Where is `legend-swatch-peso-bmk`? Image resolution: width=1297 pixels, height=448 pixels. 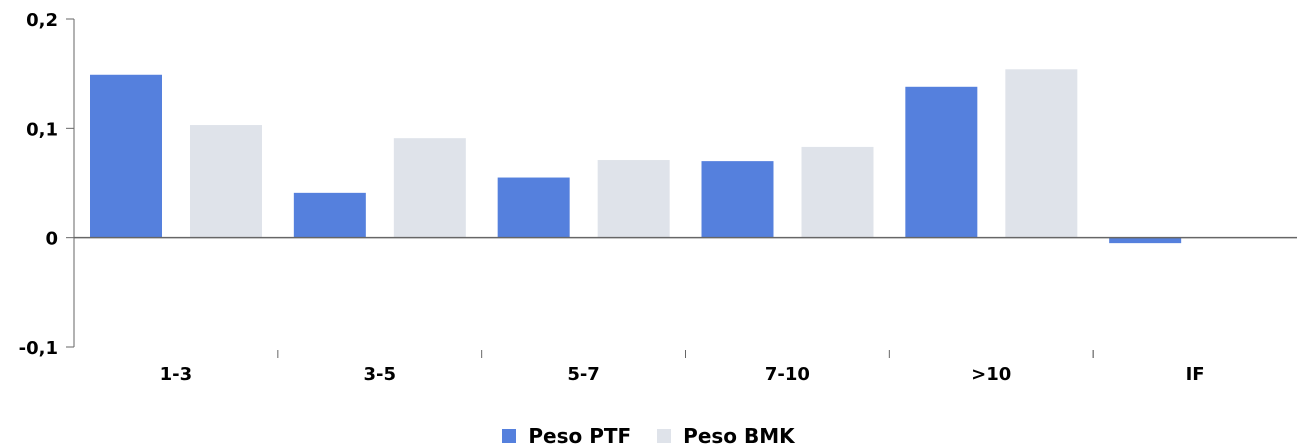
legend-swatch-peso-bmk is located at coordinates (664, 436).